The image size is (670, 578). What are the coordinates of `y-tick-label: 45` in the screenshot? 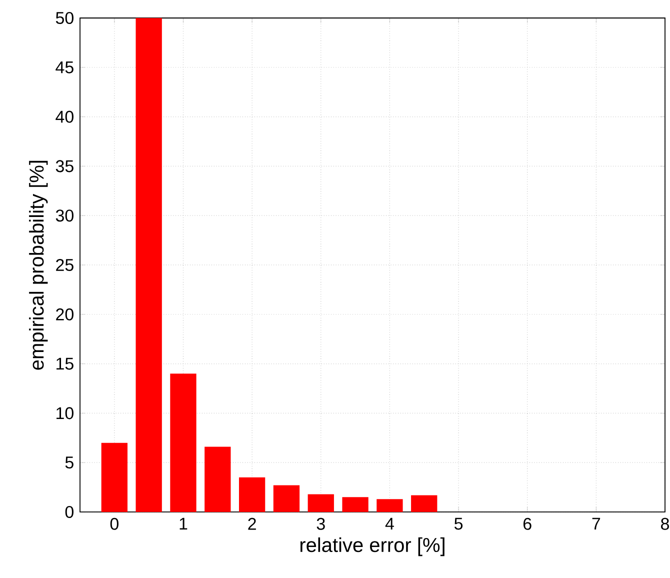 It's located at (65, 67).